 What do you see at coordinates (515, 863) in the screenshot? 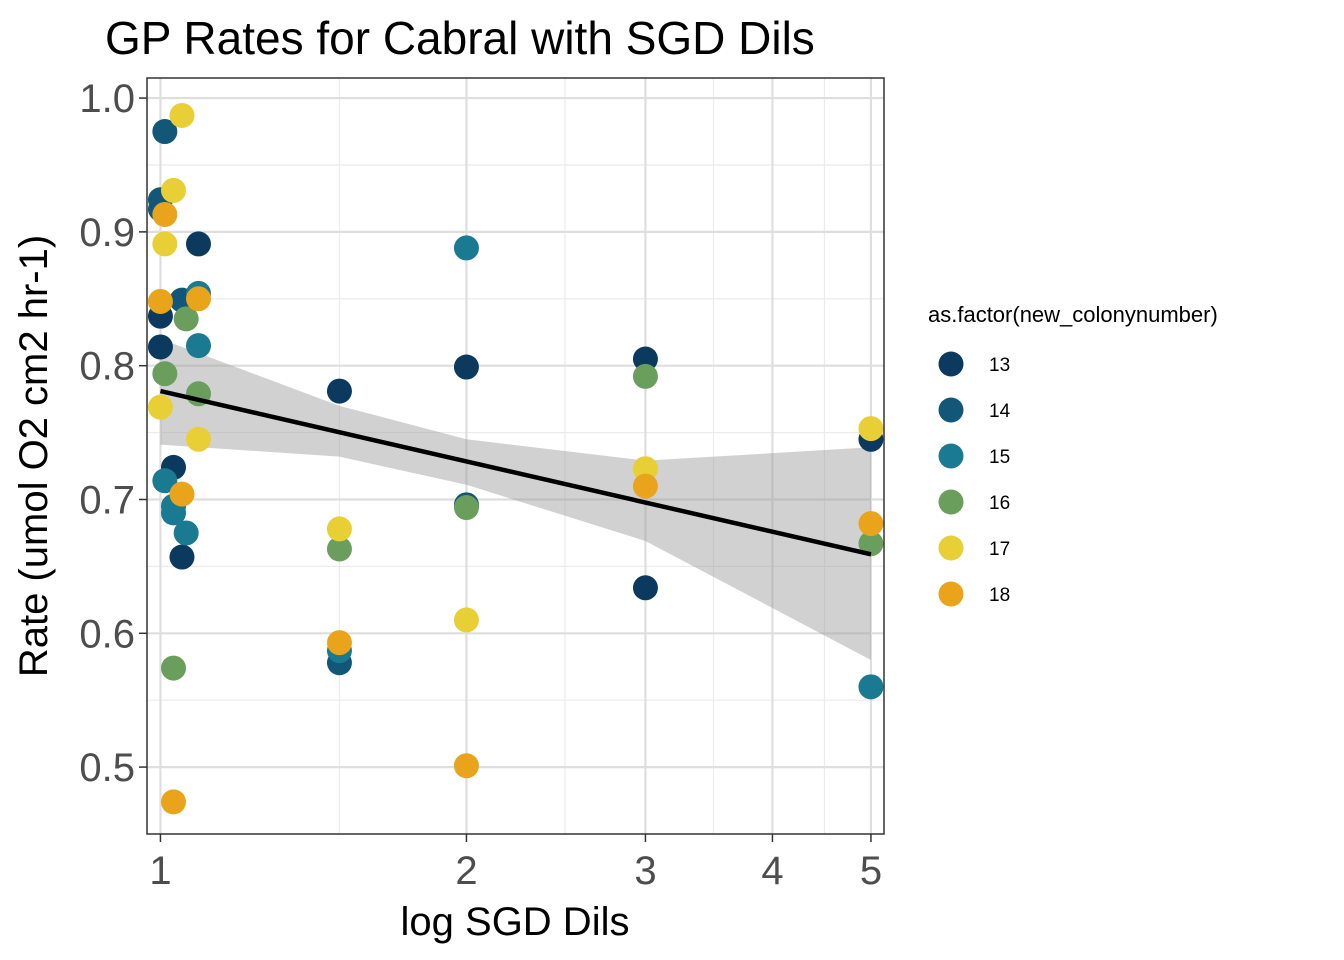
I see `x-axis: 1 2 3 4 5` at bounding box center [515, 863].